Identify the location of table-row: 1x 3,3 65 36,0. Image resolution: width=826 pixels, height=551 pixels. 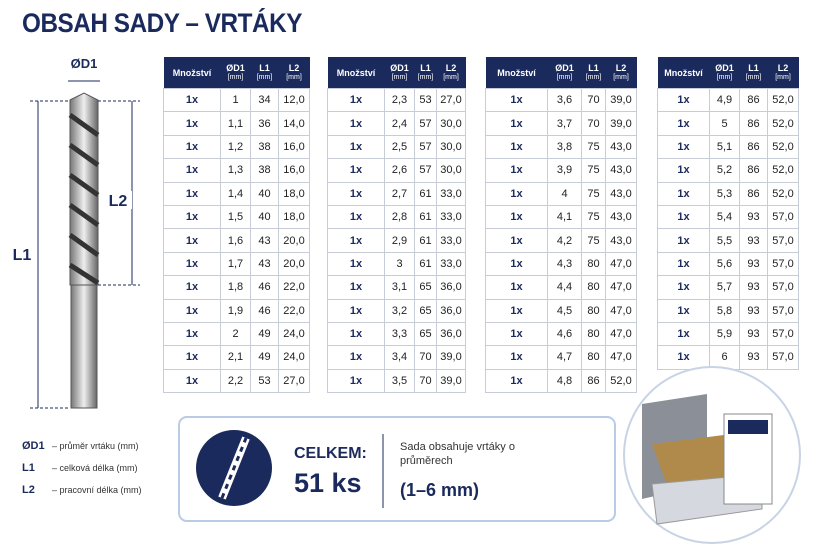
(396, 334).